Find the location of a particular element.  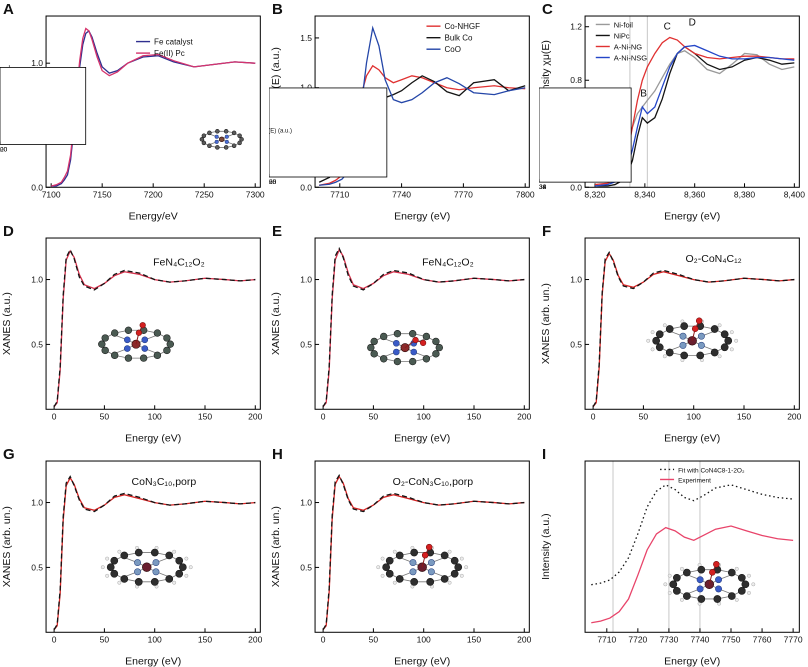

x-tick-label: 100 is located at coordinates (424, 639).